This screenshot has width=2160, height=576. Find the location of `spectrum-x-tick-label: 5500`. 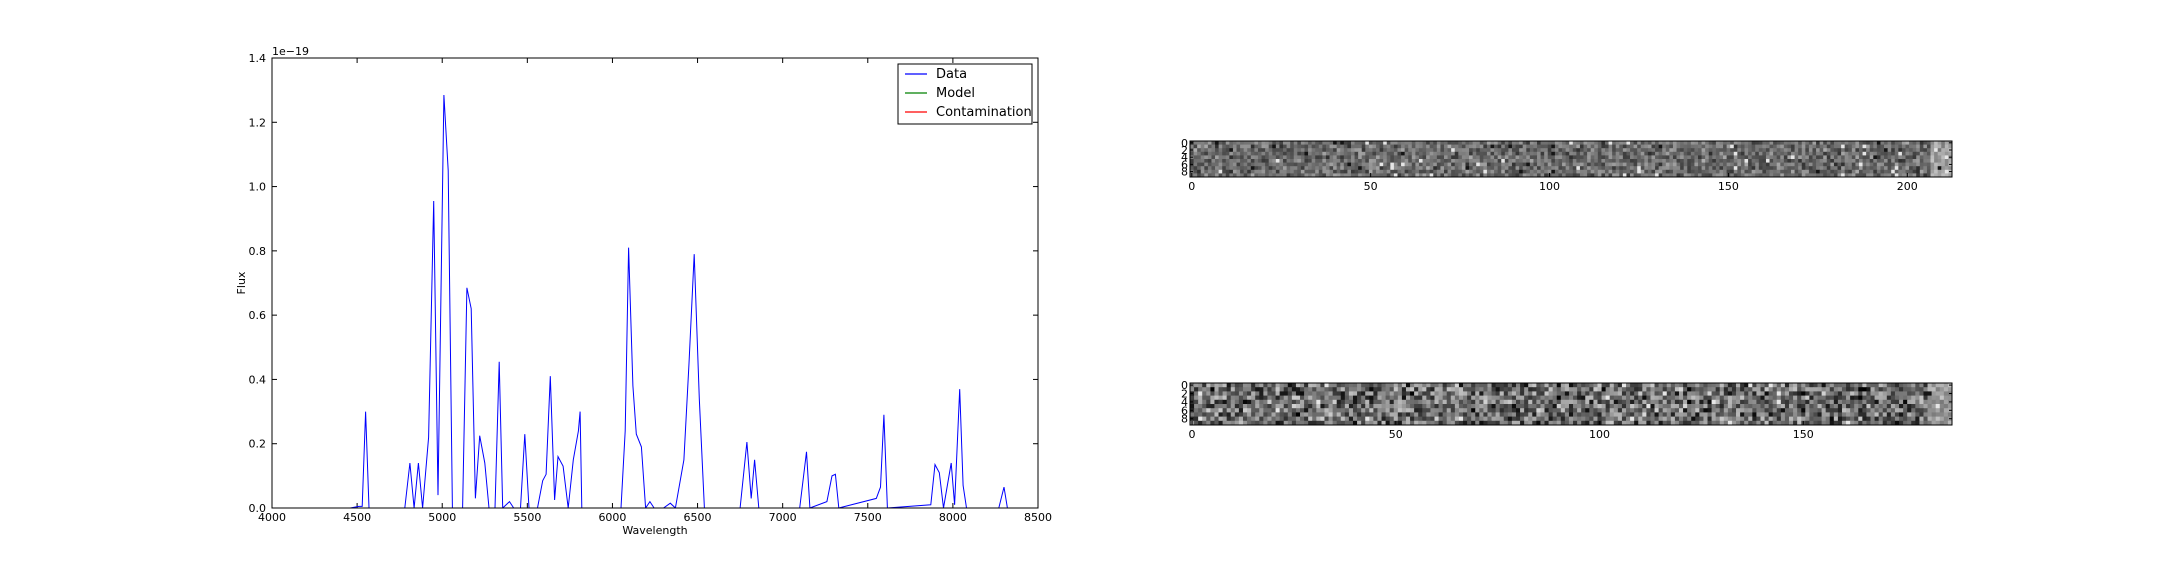

spectrum-x-tick-label: 5500 is located at coordinates (527, 517).